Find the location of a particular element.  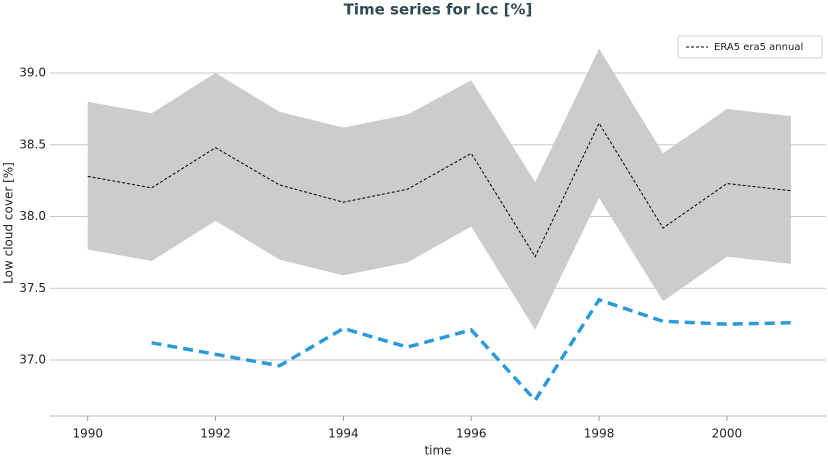

y-tick-label: 38.0 is located at coordinates (32, 216).